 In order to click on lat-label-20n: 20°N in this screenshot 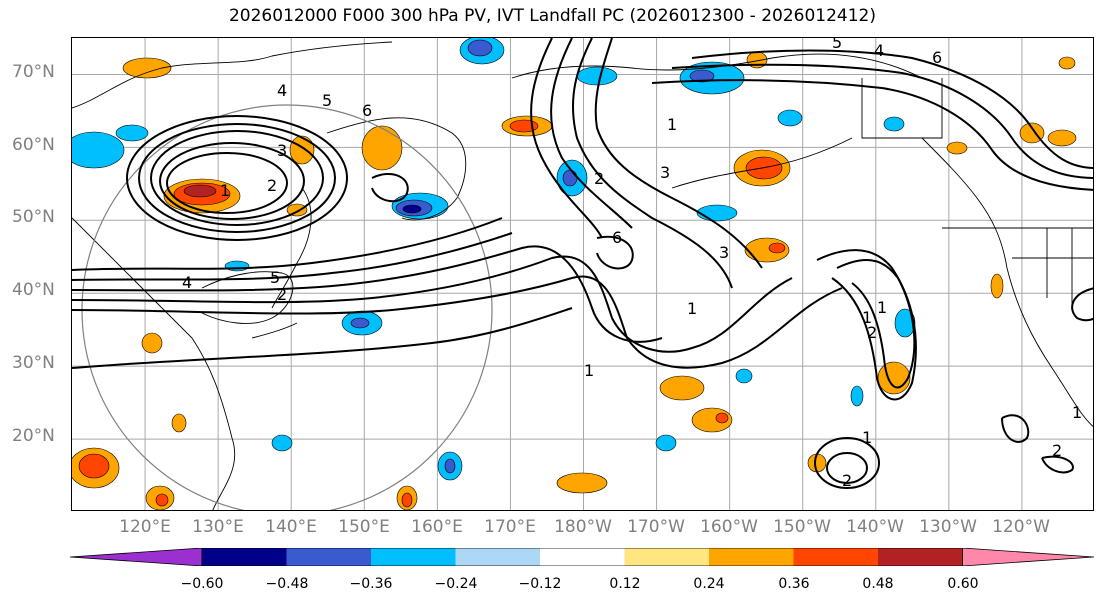, I will do `click(33, 436)`.